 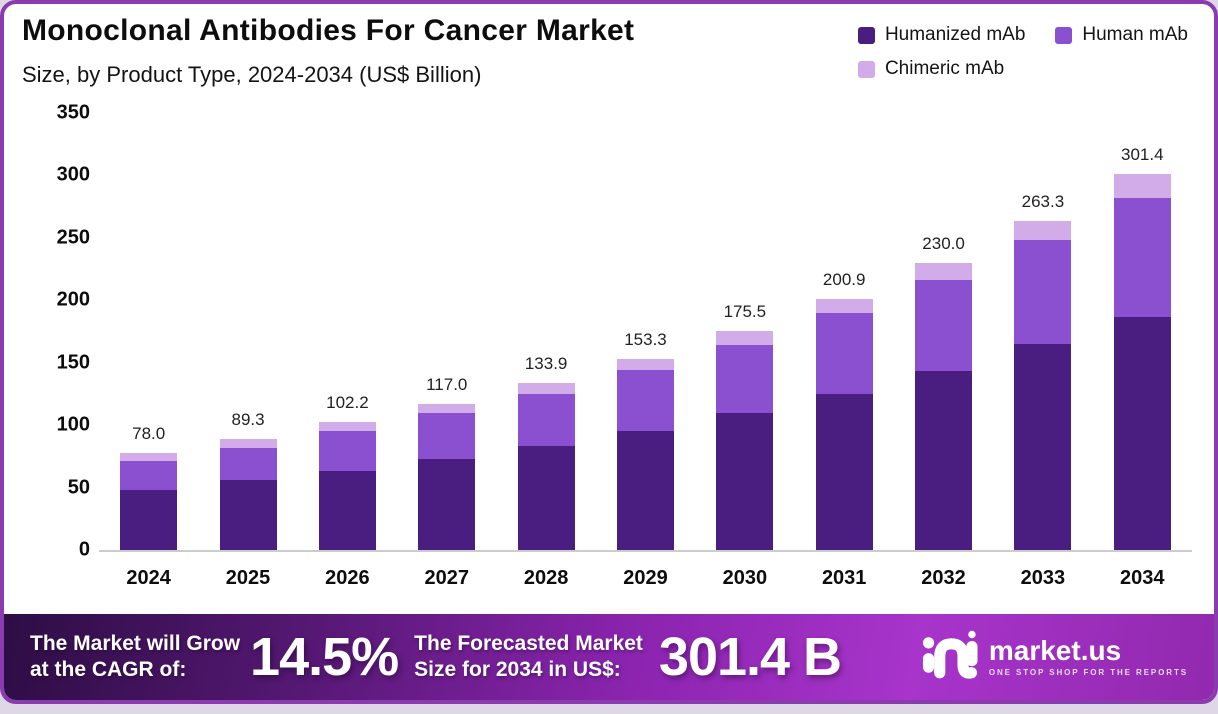 What do you see at coordinates (73, 237) in the screenshot?
I see `y-tick-label: 250` at bounding box center [73, 237].